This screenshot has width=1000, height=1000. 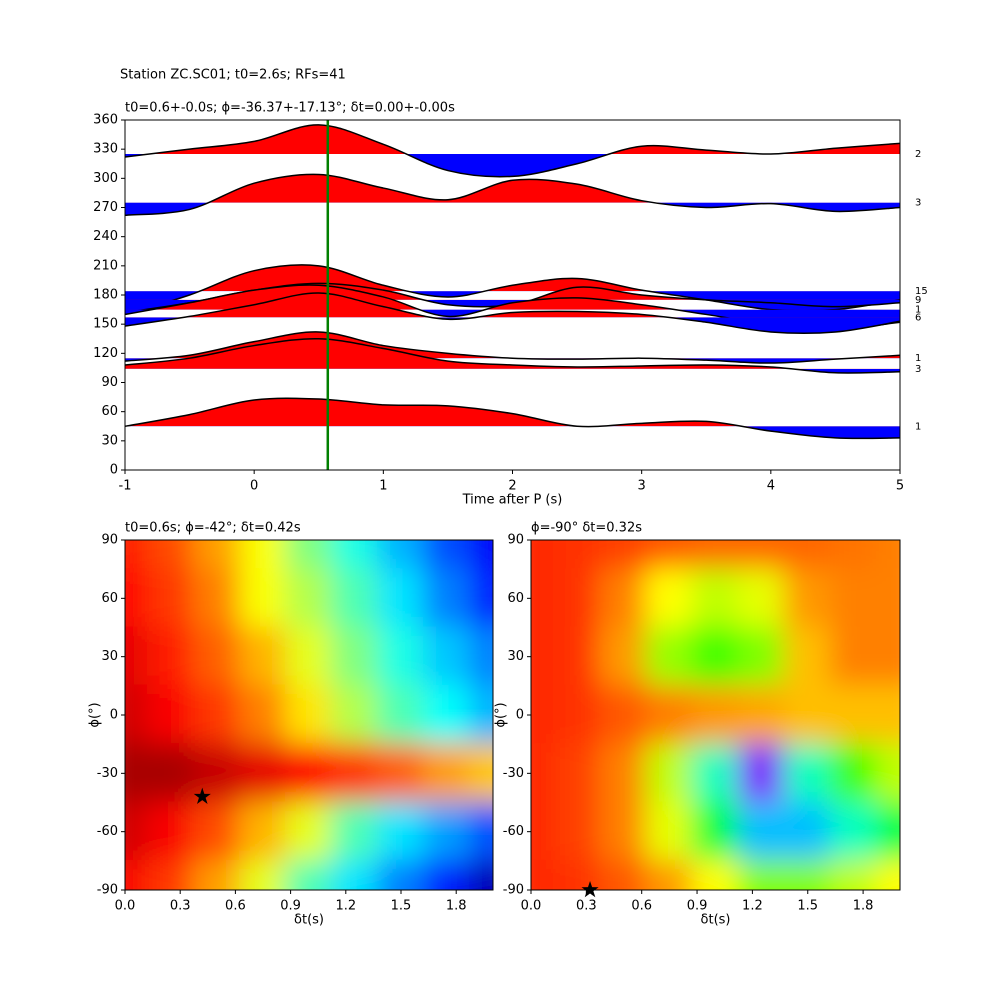 I want to click on y-tick-label: 300, so click(x=105, y=178).